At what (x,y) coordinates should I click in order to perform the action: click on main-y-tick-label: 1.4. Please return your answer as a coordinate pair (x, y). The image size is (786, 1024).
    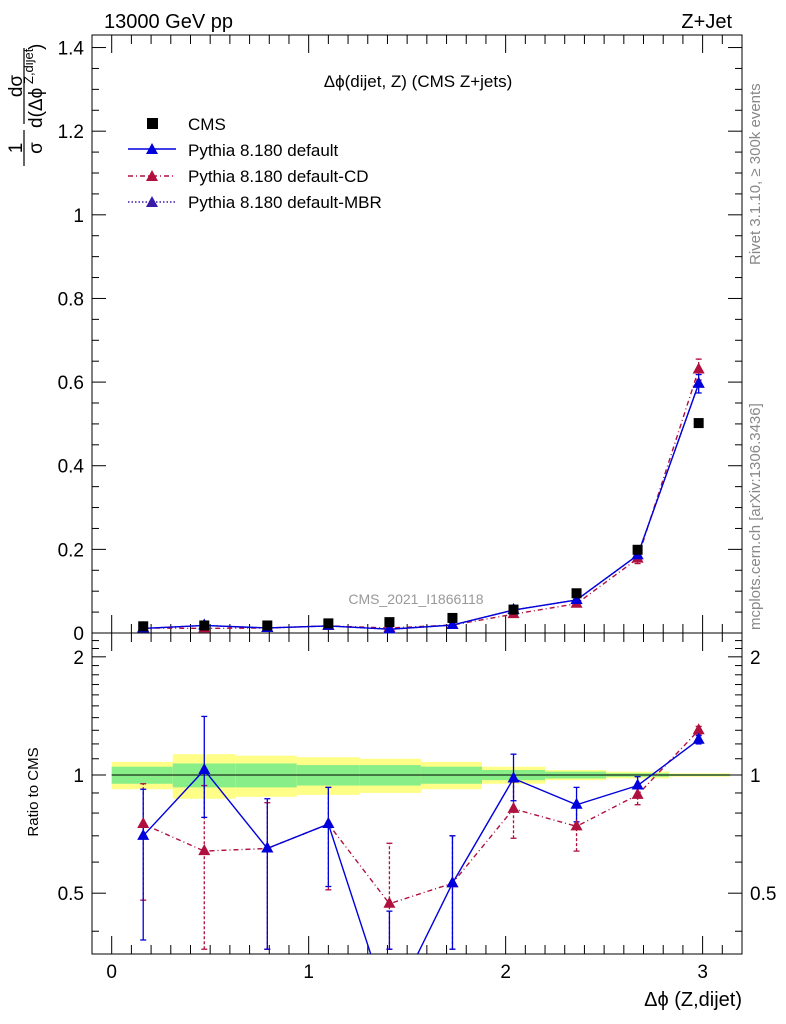
    Looking at the image, I should click on (71, 49).